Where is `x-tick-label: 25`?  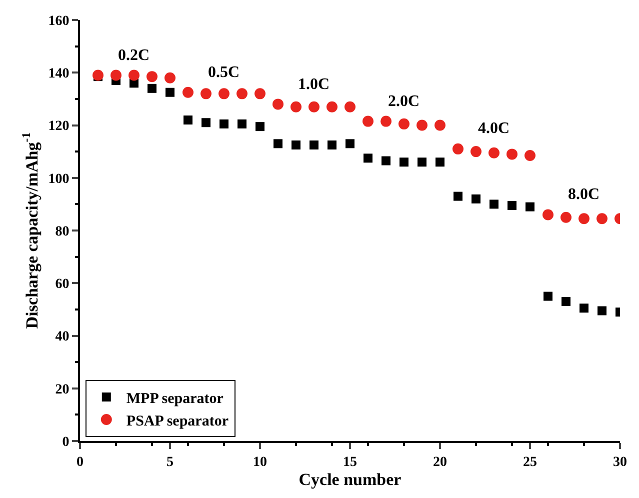 x-tick-label: 25 is located at coordinates (530, 462).